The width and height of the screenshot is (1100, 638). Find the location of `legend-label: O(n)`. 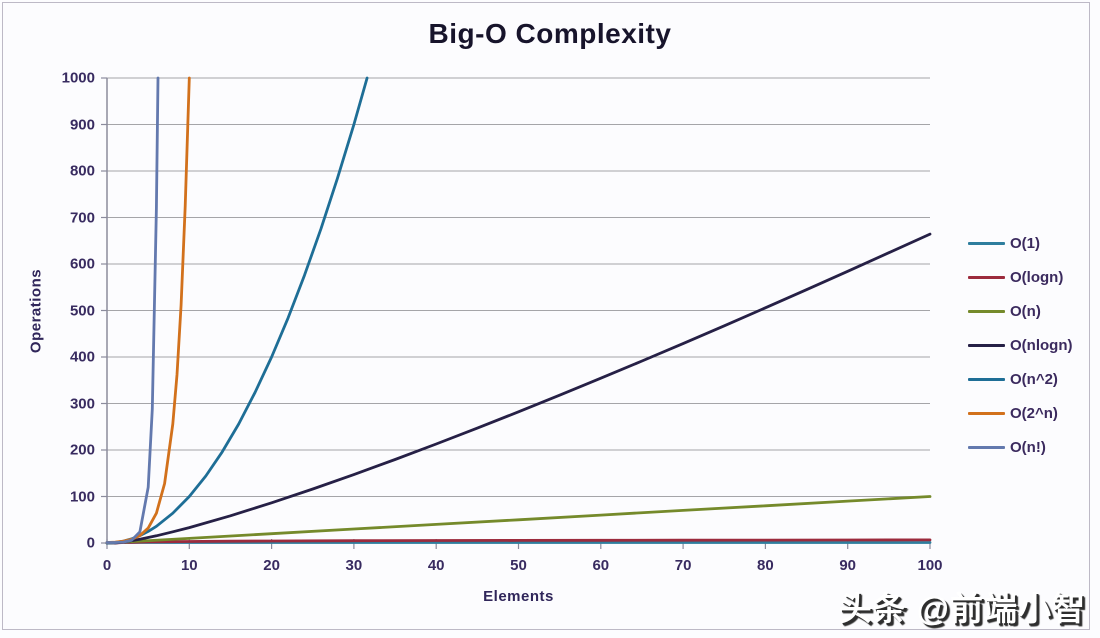

legend-label: O(n) is located at coordinates (1025, 311).